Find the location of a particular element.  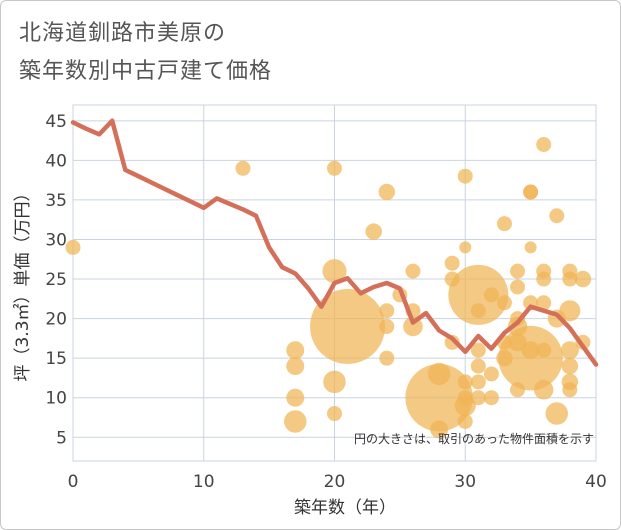

x-axis-label: 築年数（年） is located at coordinates (345, 508).